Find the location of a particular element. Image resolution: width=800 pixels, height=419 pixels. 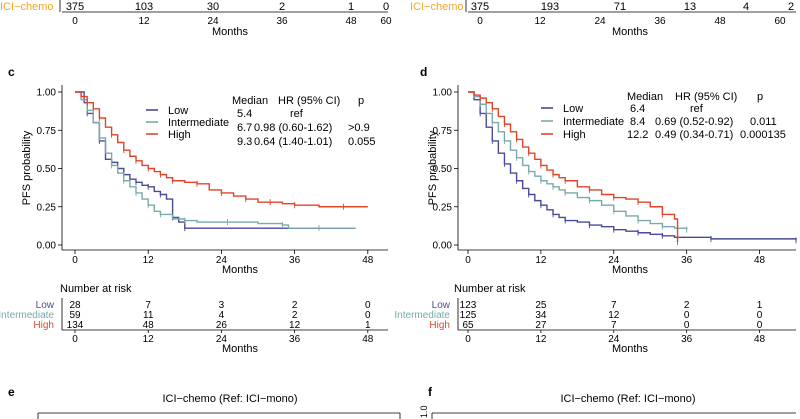

risk-tick-label-c: 12 is located at coordinates (149, 339).